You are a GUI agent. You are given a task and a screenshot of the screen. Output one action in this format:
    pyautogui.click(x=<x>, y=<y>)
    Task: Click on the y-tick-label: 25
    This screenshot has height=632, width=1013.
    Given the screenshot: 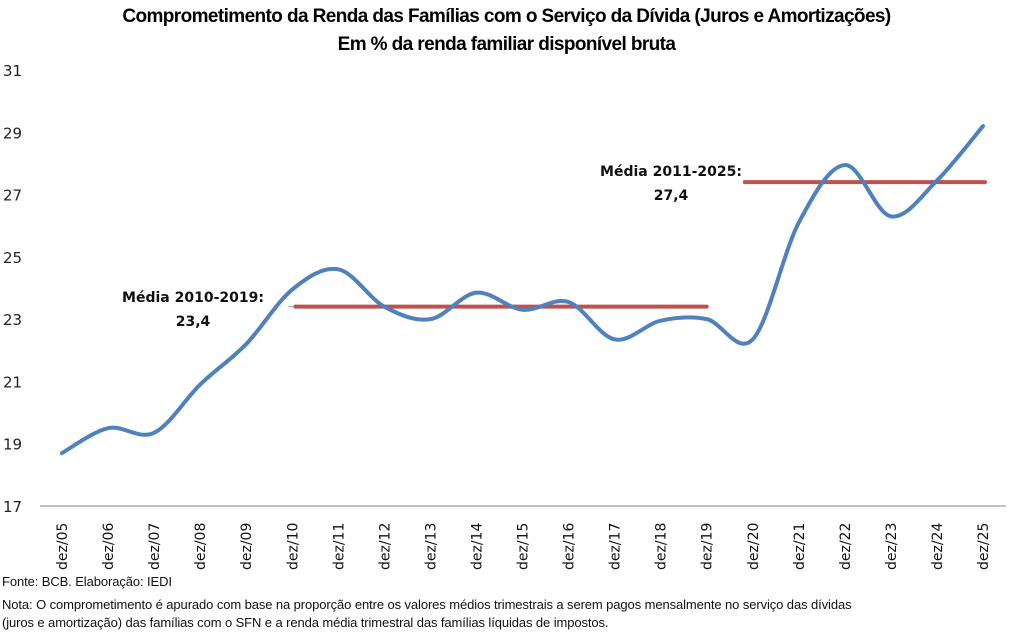 What is the action you would take?
    pyautogui.click(x=12, y=258)
    